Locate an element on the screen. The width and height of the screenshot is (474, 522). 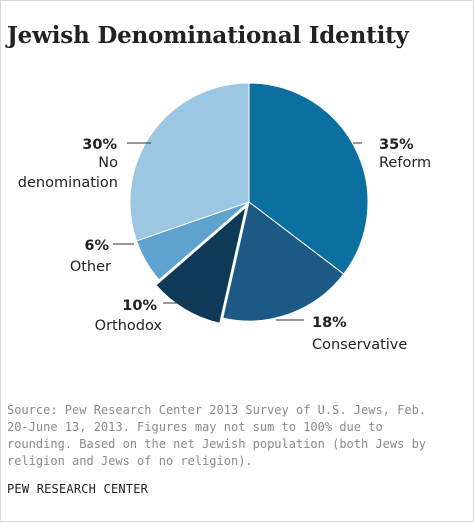
label-name-no-denomination-line1: No is located at coordinates (108, 163).